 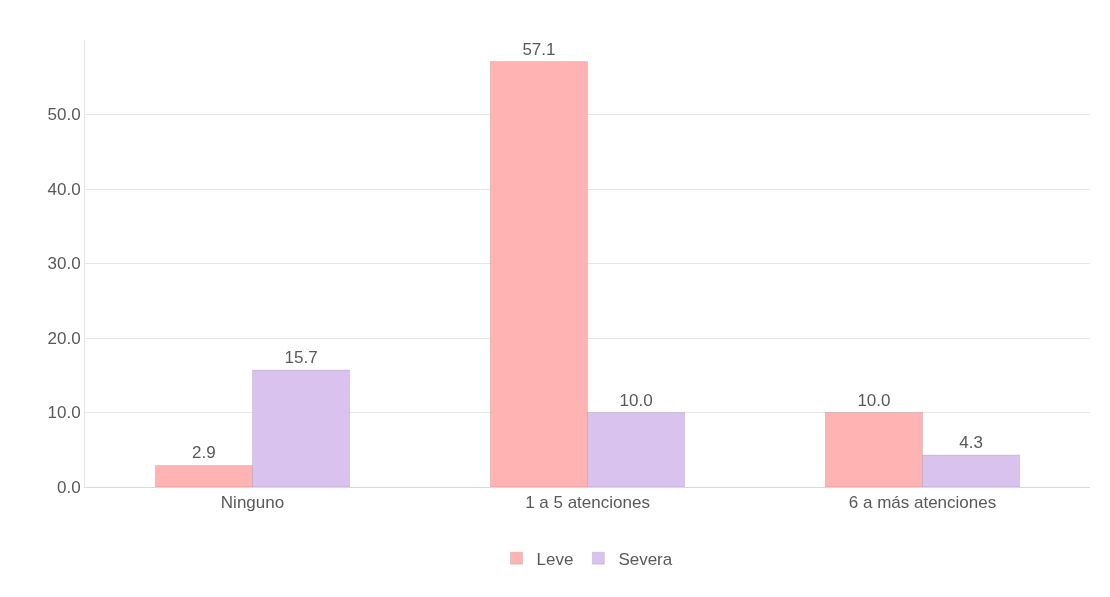 What do you see at coordinates (301, 358) in the screenshot?
I see `data-label: 15.7` at bounding box center [301, 358].